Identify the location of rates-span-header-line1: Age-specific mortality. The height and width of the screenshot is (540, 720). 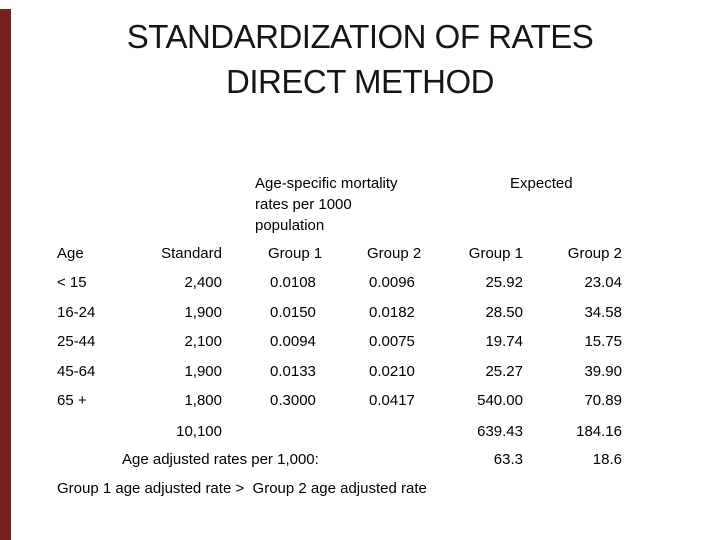
(326, 183).